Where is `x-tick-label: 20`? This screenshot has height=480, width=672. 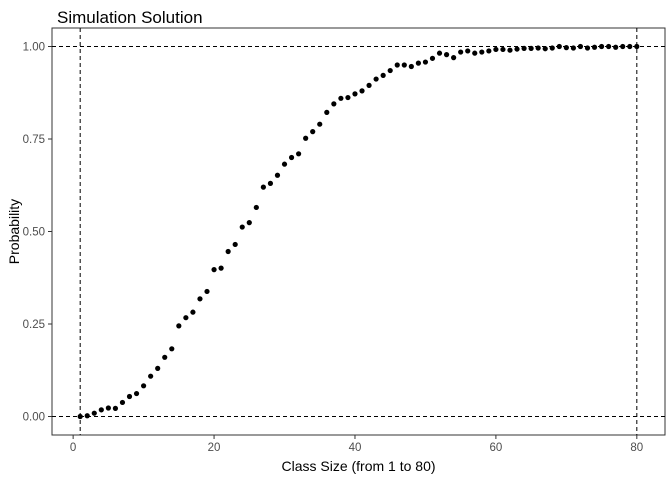 x-tick-label: 20 is located at coordinates (214, 448).